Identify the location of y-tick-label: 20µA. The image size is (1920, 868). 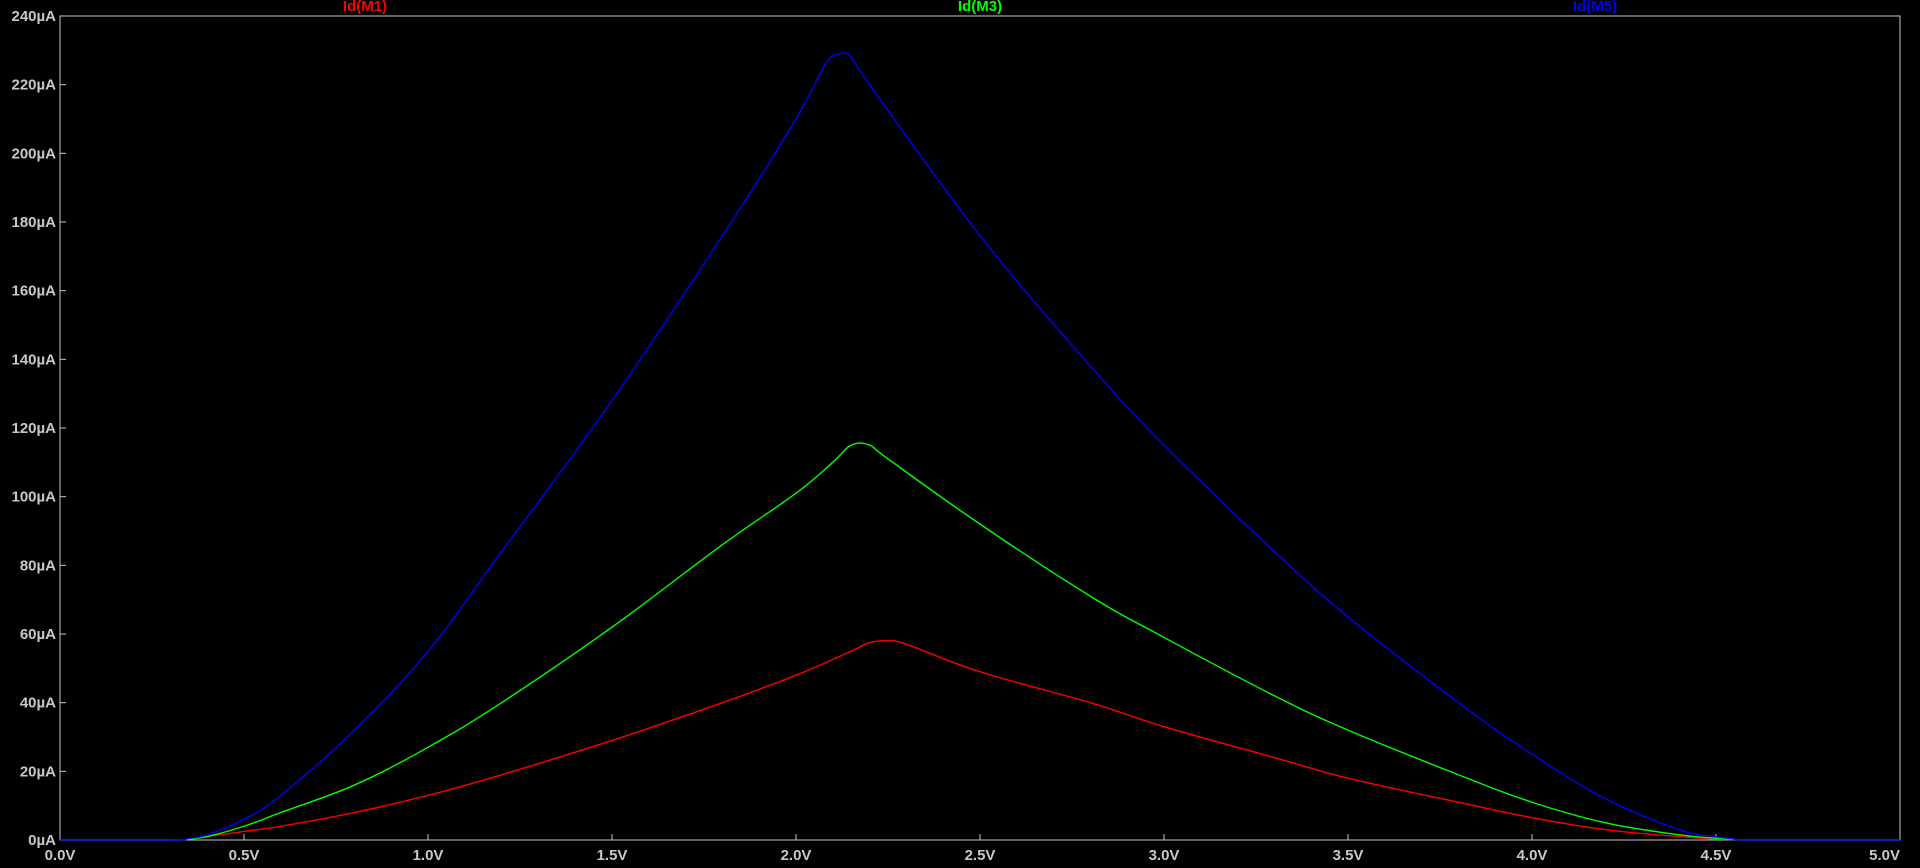
(38, 771).